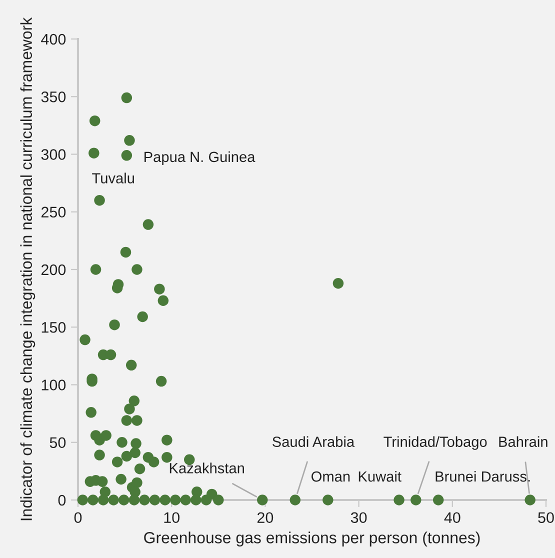 The height and width of the screenshot is (558, 555). What do you see at coordinates (53, 270) in the screenshot?
I see `y-tick-label: 200` at bounding box center [53, 270].